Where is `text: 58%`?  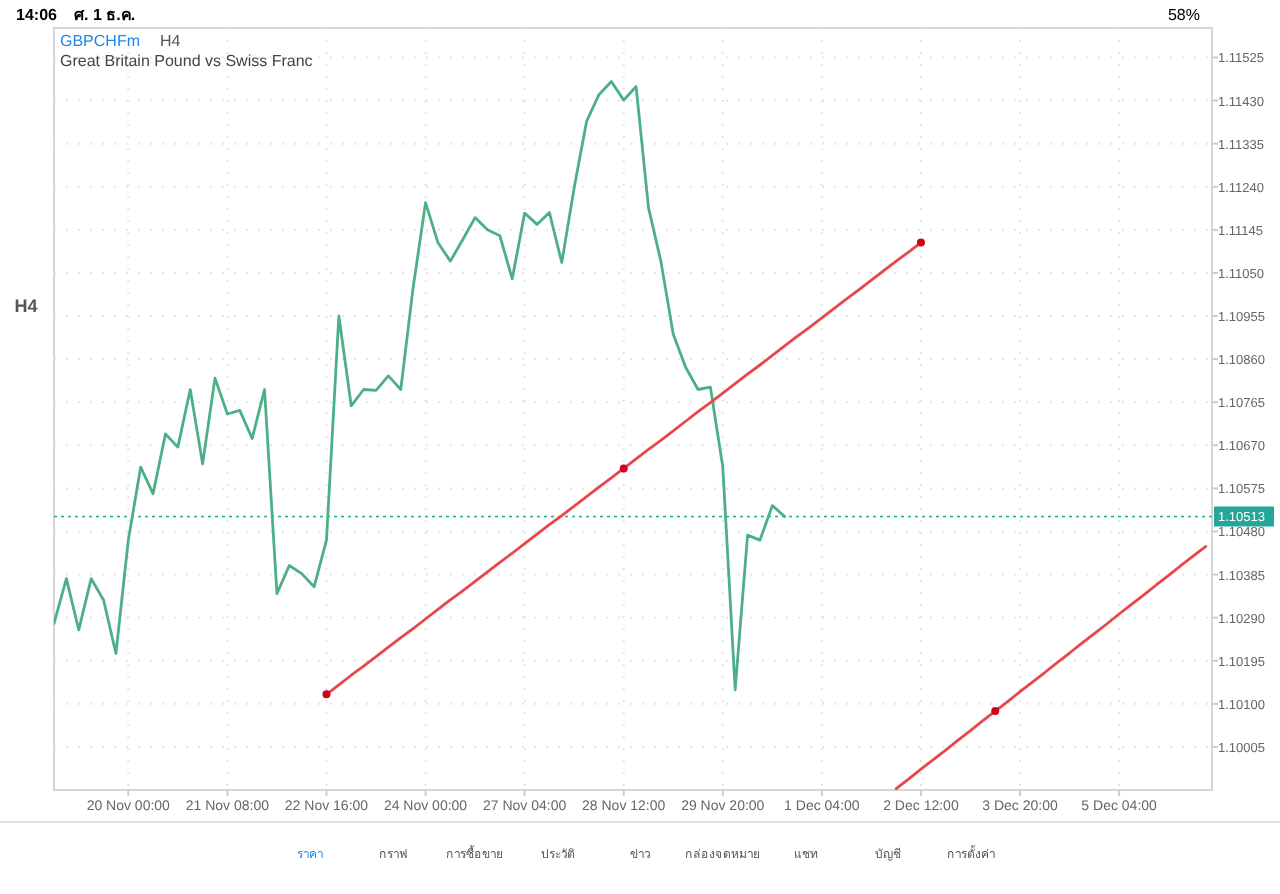
text: 58% is located at coordinates (1183, 15).